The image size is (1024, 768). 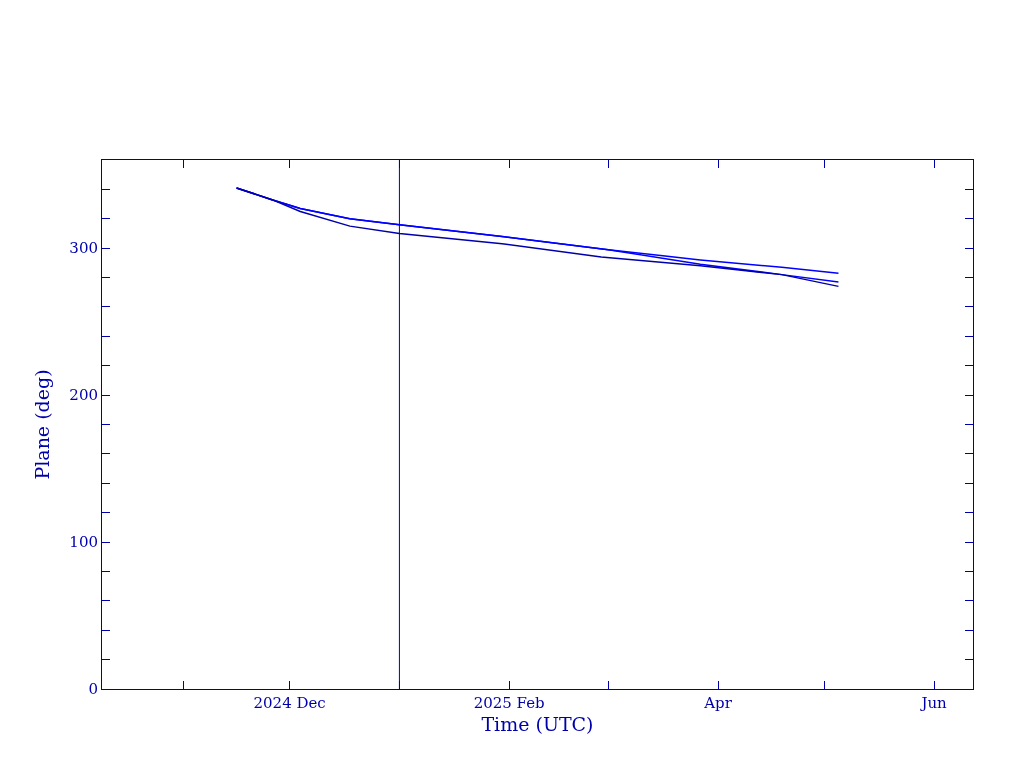 What do you see at coordinates (83, 248) in the screenshot?
I see `y-tick-label: 300` at bounding box center [83, 248].